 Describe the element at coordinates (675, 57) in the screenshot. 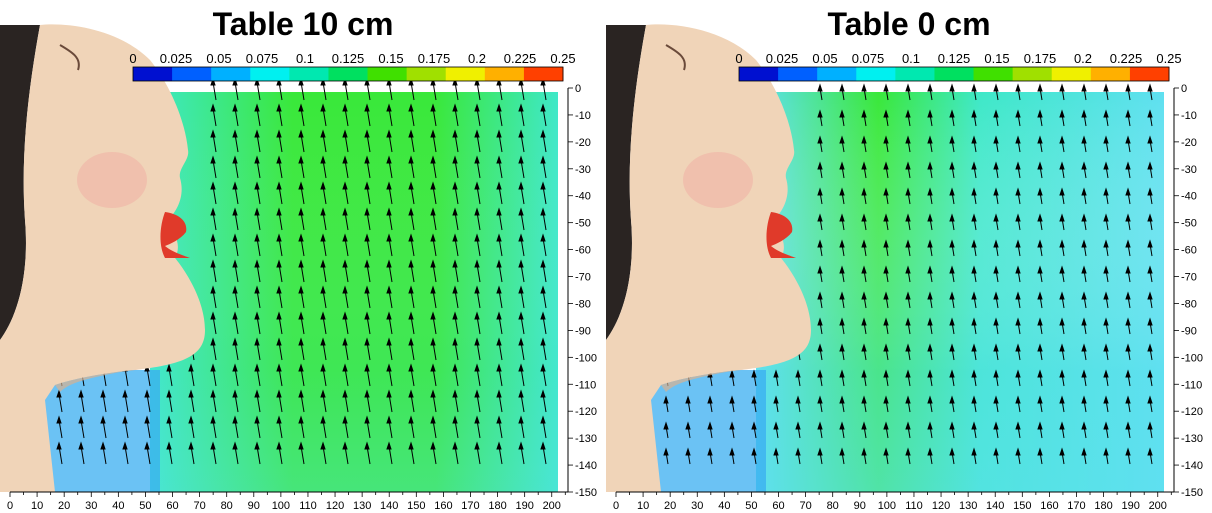

I see `eye` at that location.